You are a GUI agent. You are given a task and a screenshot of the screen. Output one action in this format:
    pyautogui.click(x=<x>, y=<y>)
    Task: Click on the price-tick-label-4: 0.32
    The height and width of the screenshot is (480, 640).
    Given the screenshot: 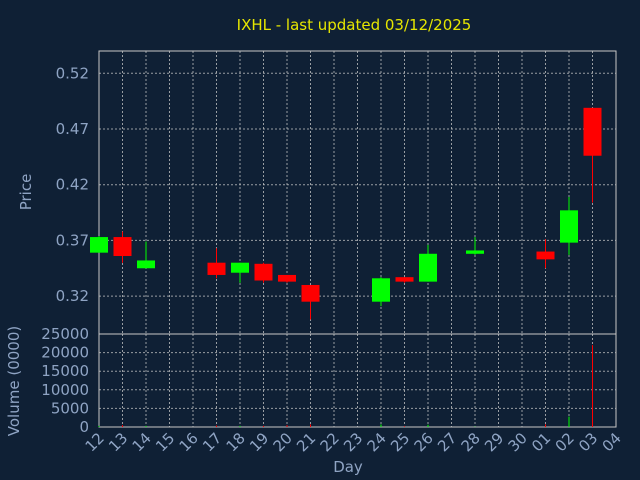 What is the action you would take?
    pyautogui.click(x=72, y=296)
    